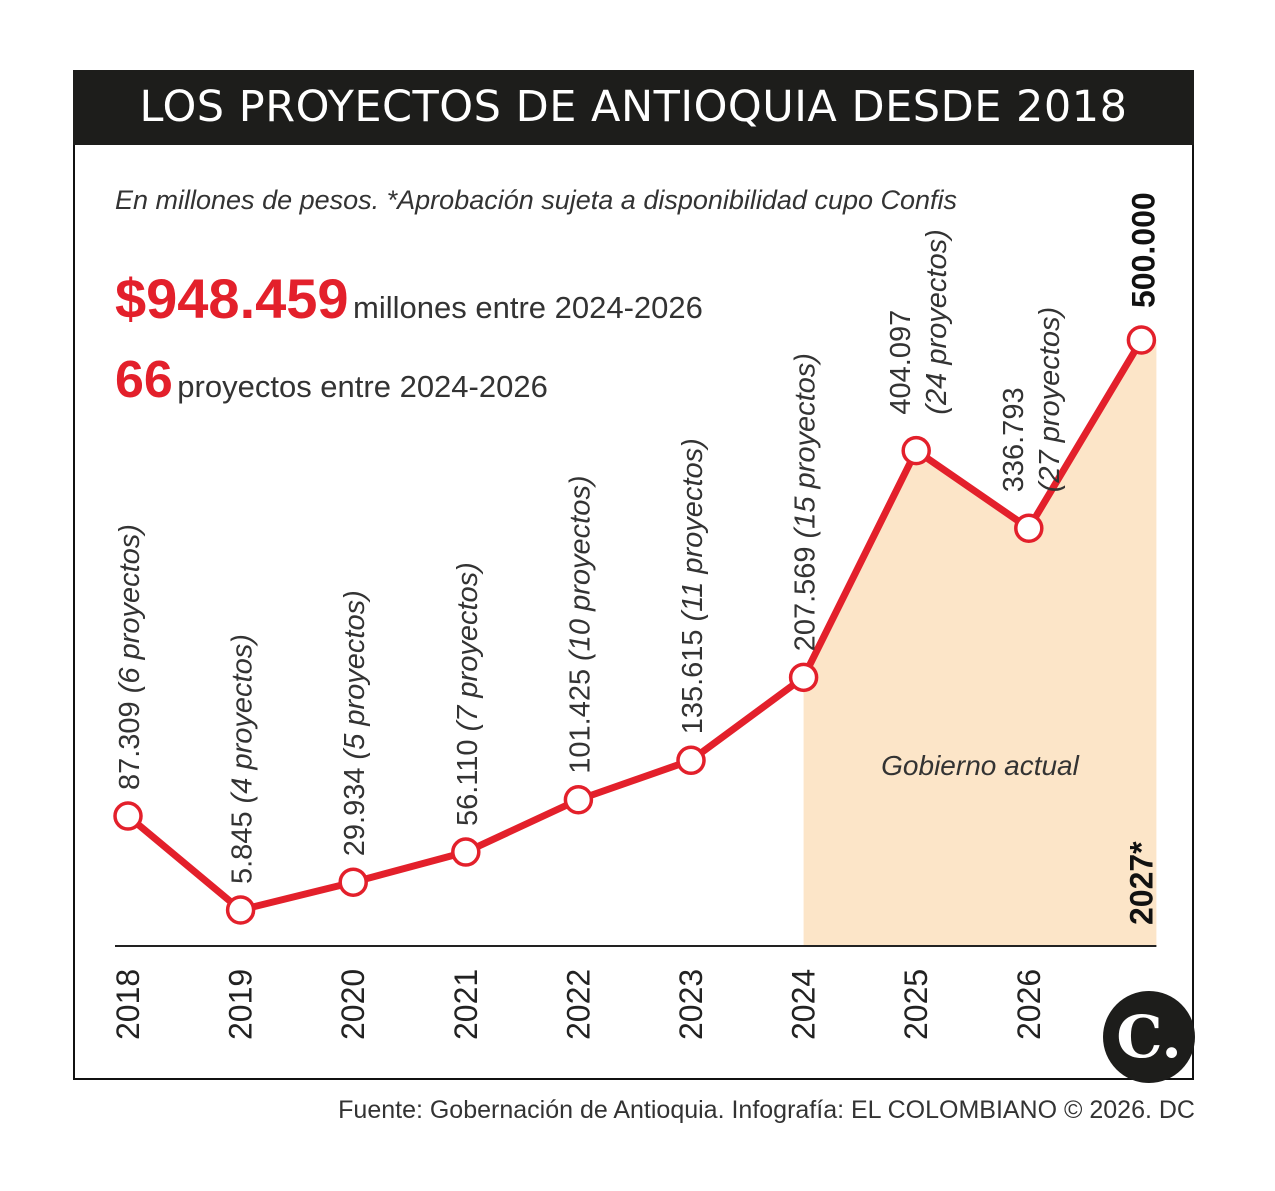 The width and height of the screenshot is (1275, 1191). I want to click on data-label: 101.425 (10 proyectos), so click(580, 625).